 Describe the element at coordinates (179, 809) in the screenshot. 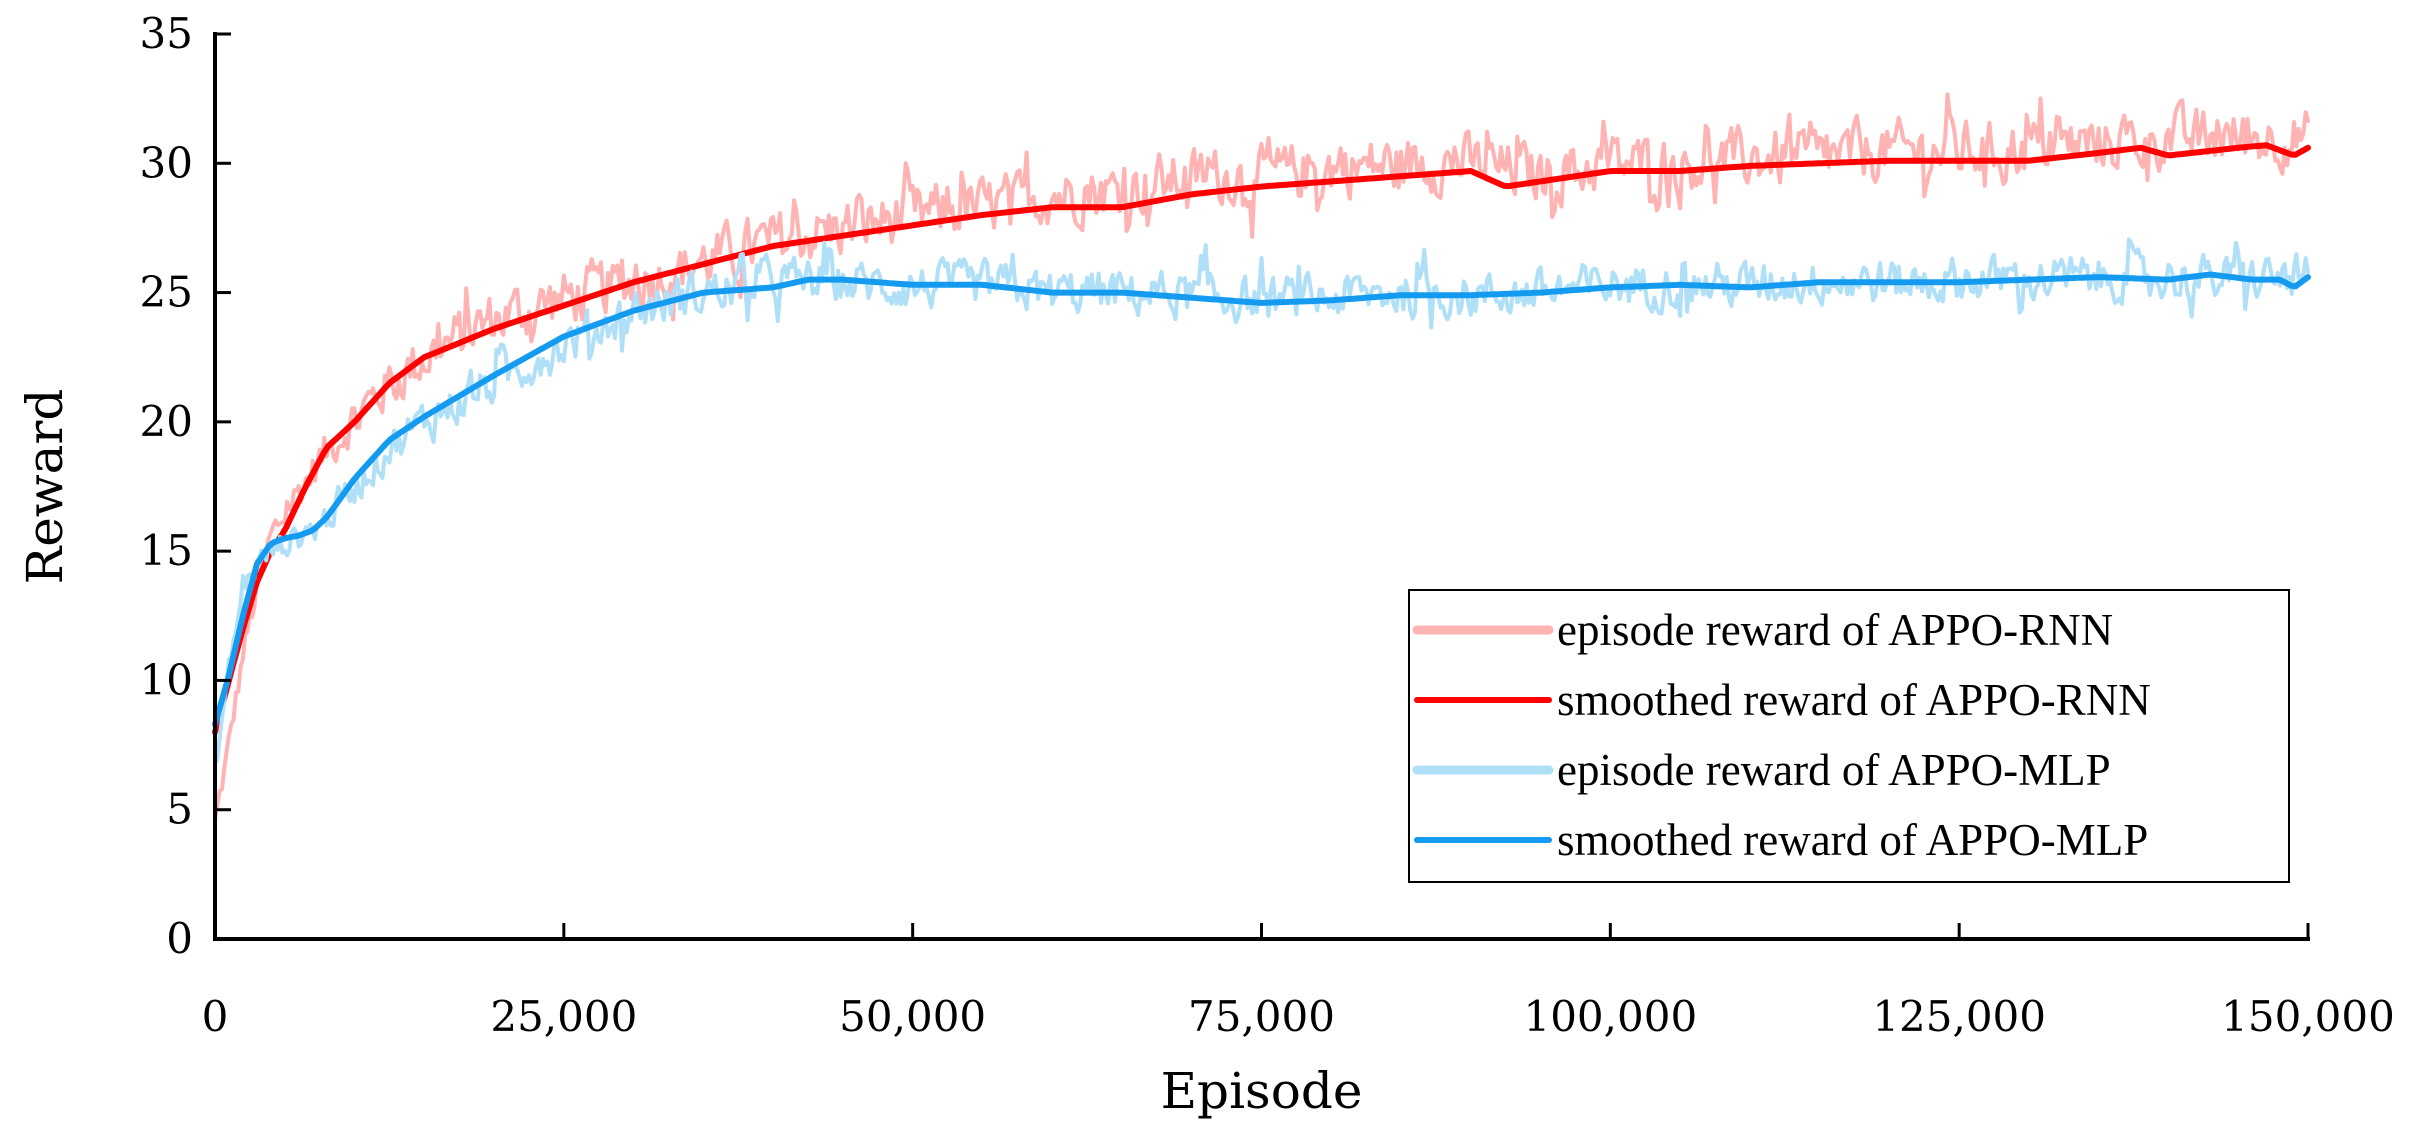

I see `y-tick-label: 5` at that location.